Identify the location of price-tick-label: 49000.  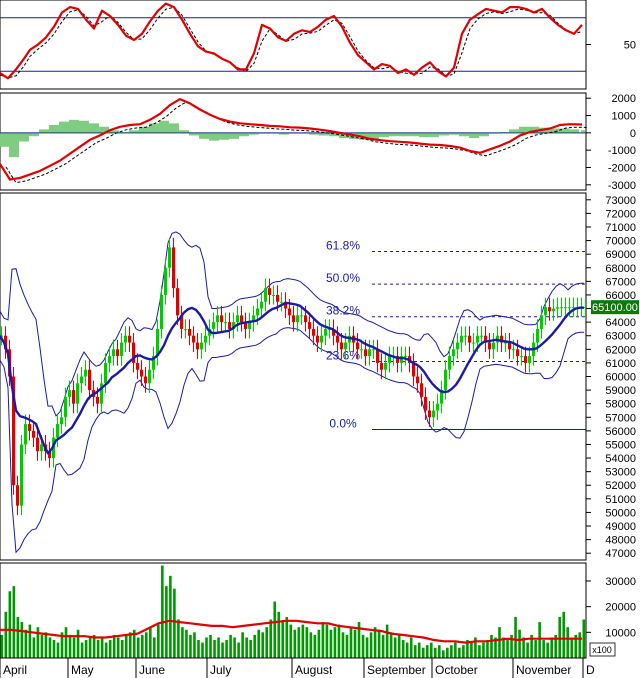
(620, 527).